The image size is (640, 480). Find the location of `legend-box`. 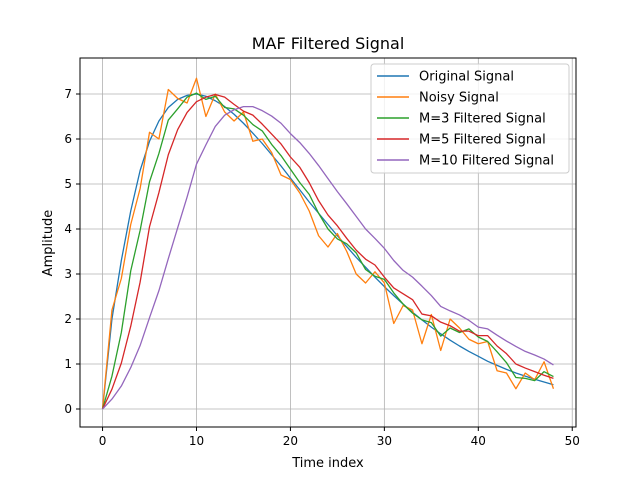

legend-box is located at coordinates (470, 118).